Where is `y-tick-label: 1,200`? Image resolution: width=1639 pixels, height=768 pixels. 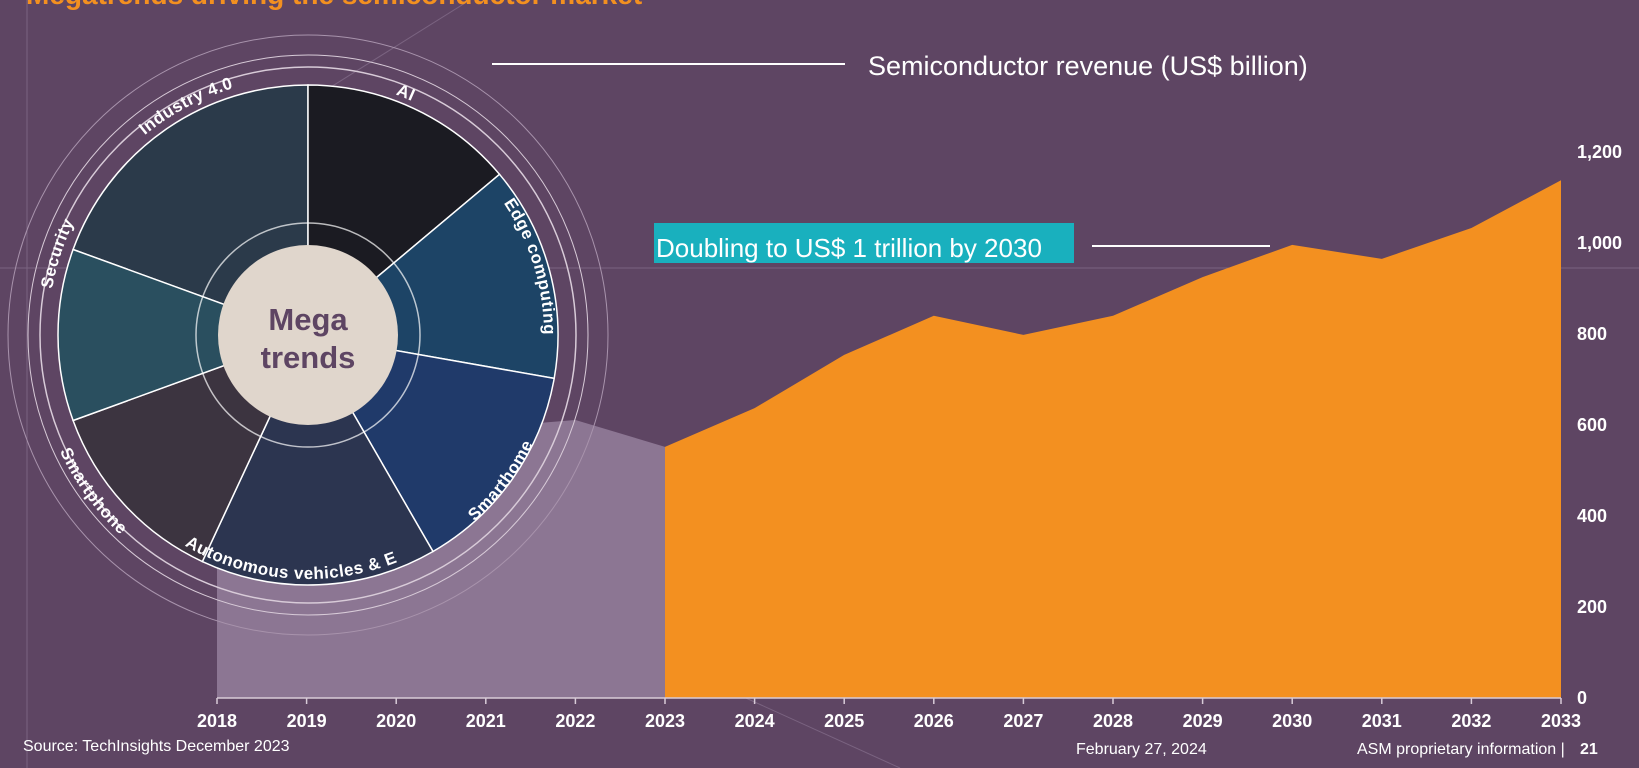
y-tick-label: 1,200 is located at coordinates (1599, 152).